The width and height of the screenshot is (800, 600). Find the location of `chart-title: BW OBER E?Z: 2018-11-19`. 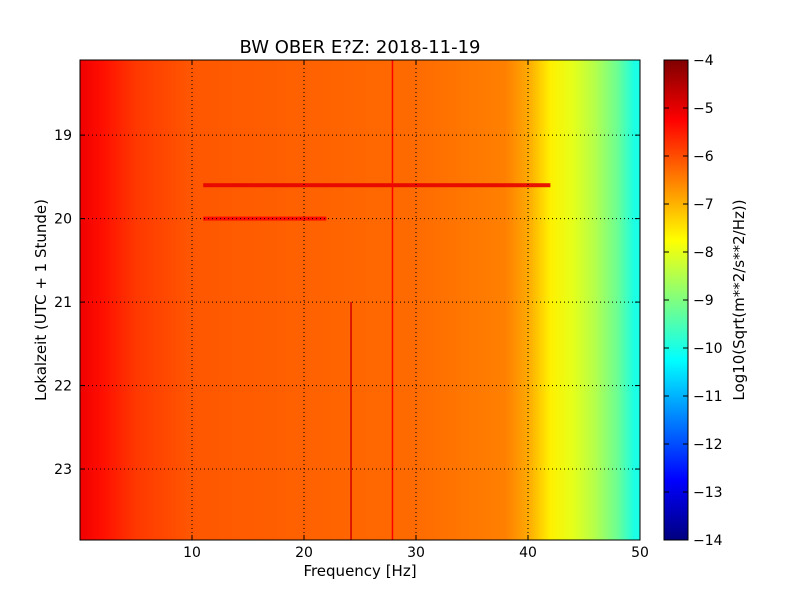

chart-title: BW OBER E?Z: 2018-11-19 is located at coordinates (360, 47).